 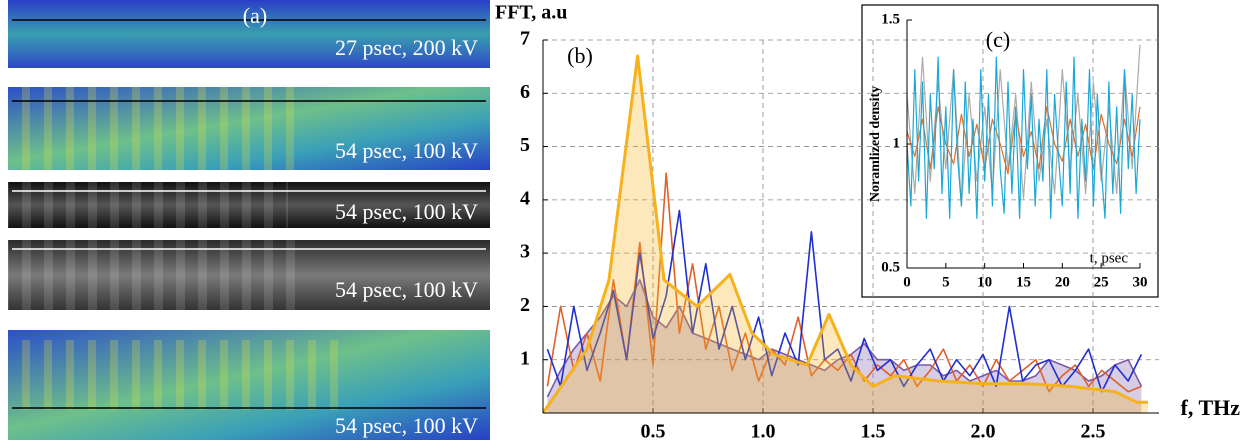 What do you see at coordinates (890, 19) in the screenshot?
I see `y-tick-label: 1.5` at bounding box center [890, 19].